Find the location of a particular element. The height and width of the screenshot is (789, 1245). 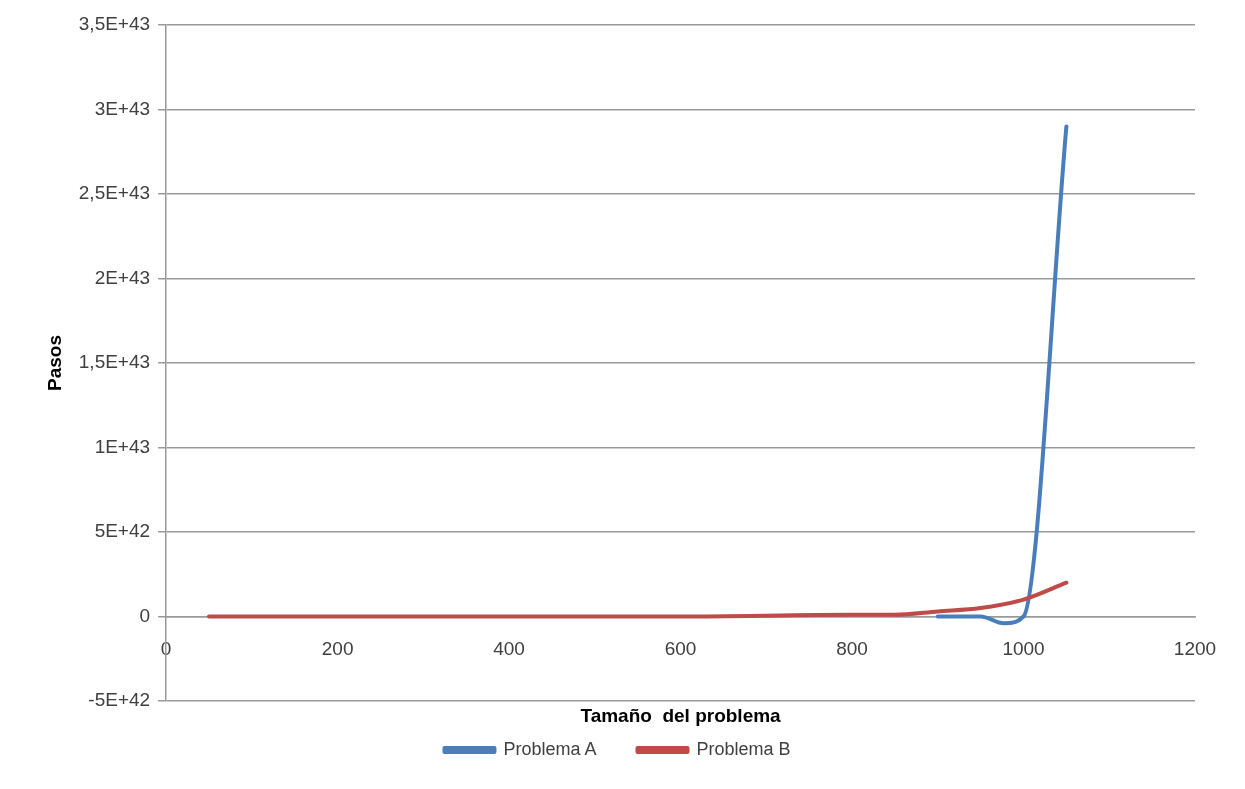

x-tick-label: 1200 is located at coordinates (1195, 649).